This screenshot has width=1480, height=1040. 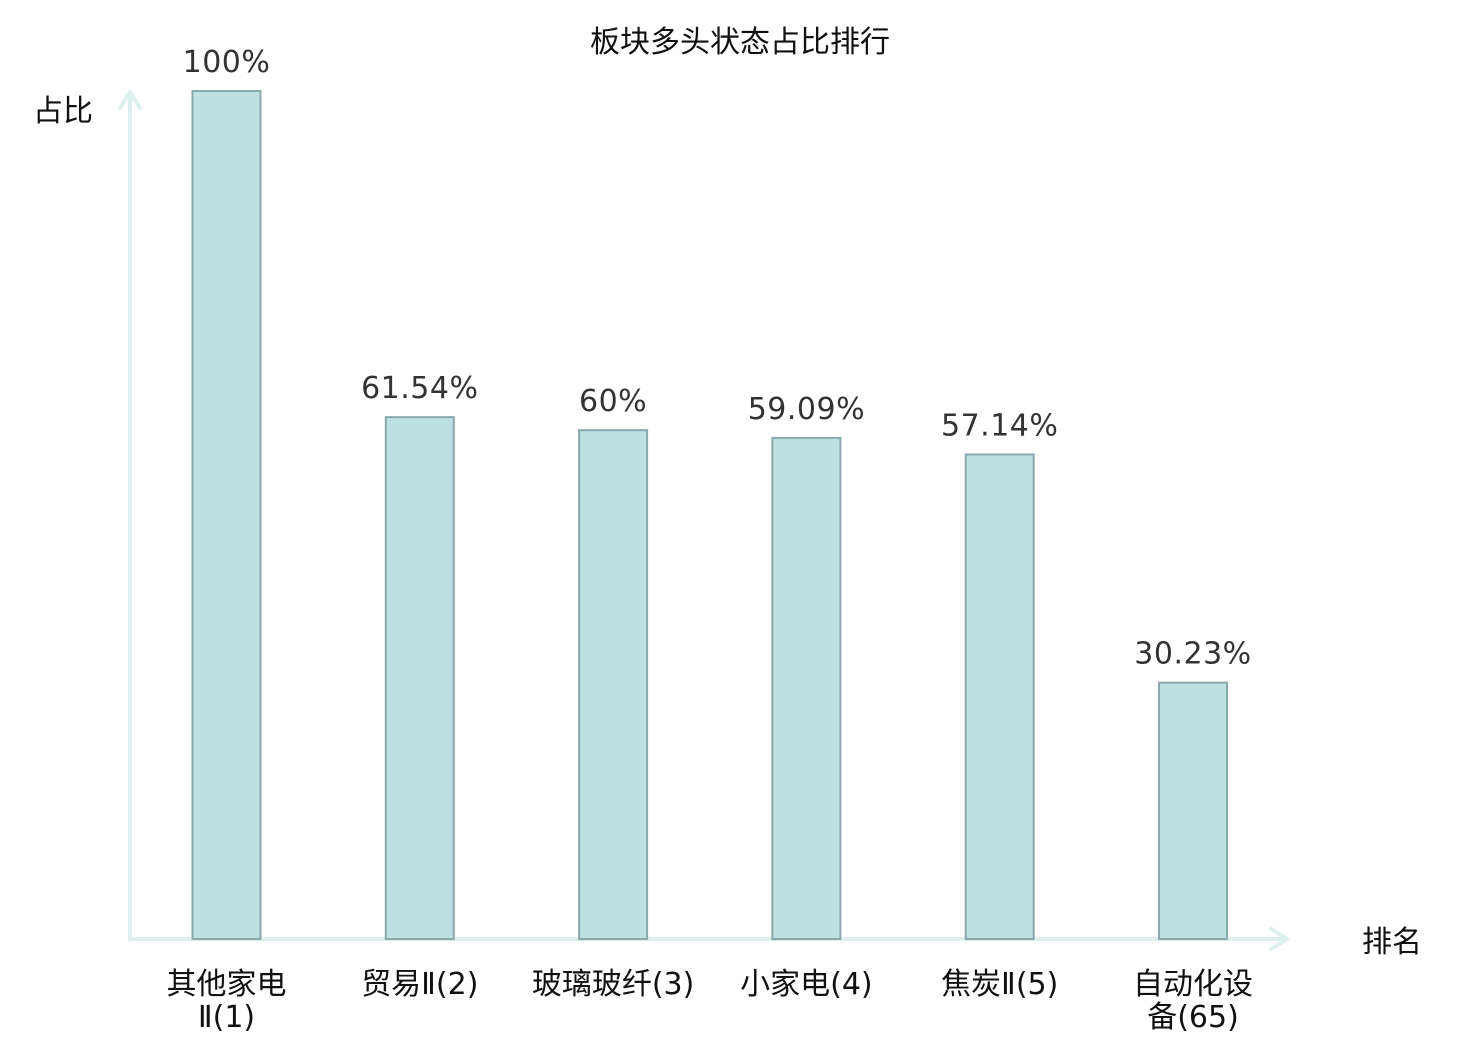 I want to click on value-label-6: 30.23%, so click(x=1192, y=654).